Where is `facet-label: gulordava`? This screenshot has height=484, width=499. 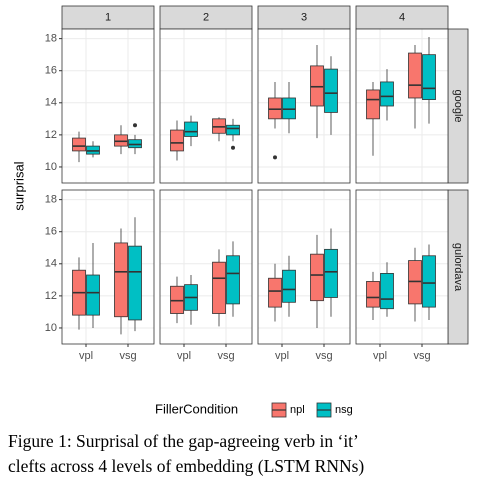 facet-label: gulordava is located at coordinates (458, 267).